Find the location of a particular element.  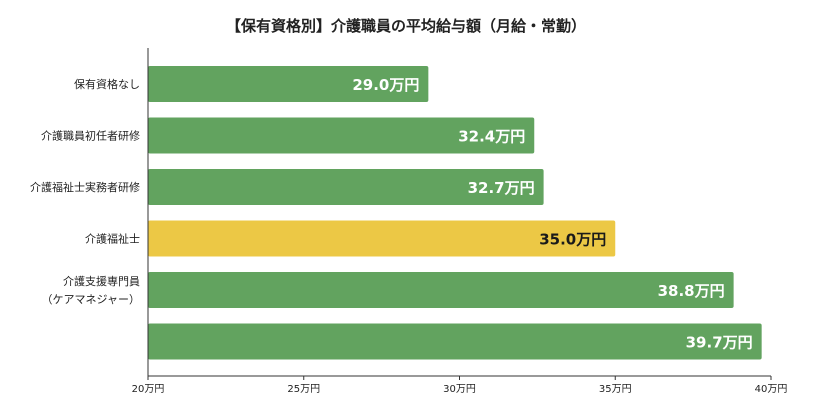

bar-value-label-6: 39.7万円 is located at coordinates (719, 343).